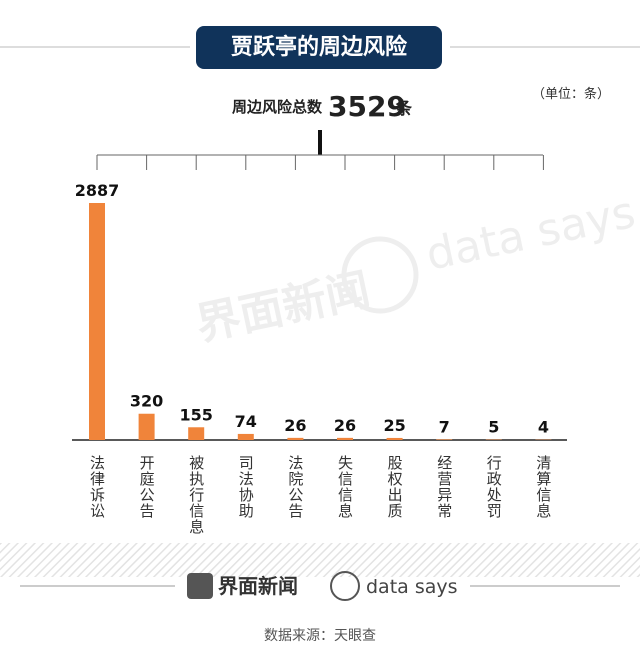 The height and width of the screenshot is (661, 640). I want to click on x-tick-label: 股权出质, so click(395, 487).